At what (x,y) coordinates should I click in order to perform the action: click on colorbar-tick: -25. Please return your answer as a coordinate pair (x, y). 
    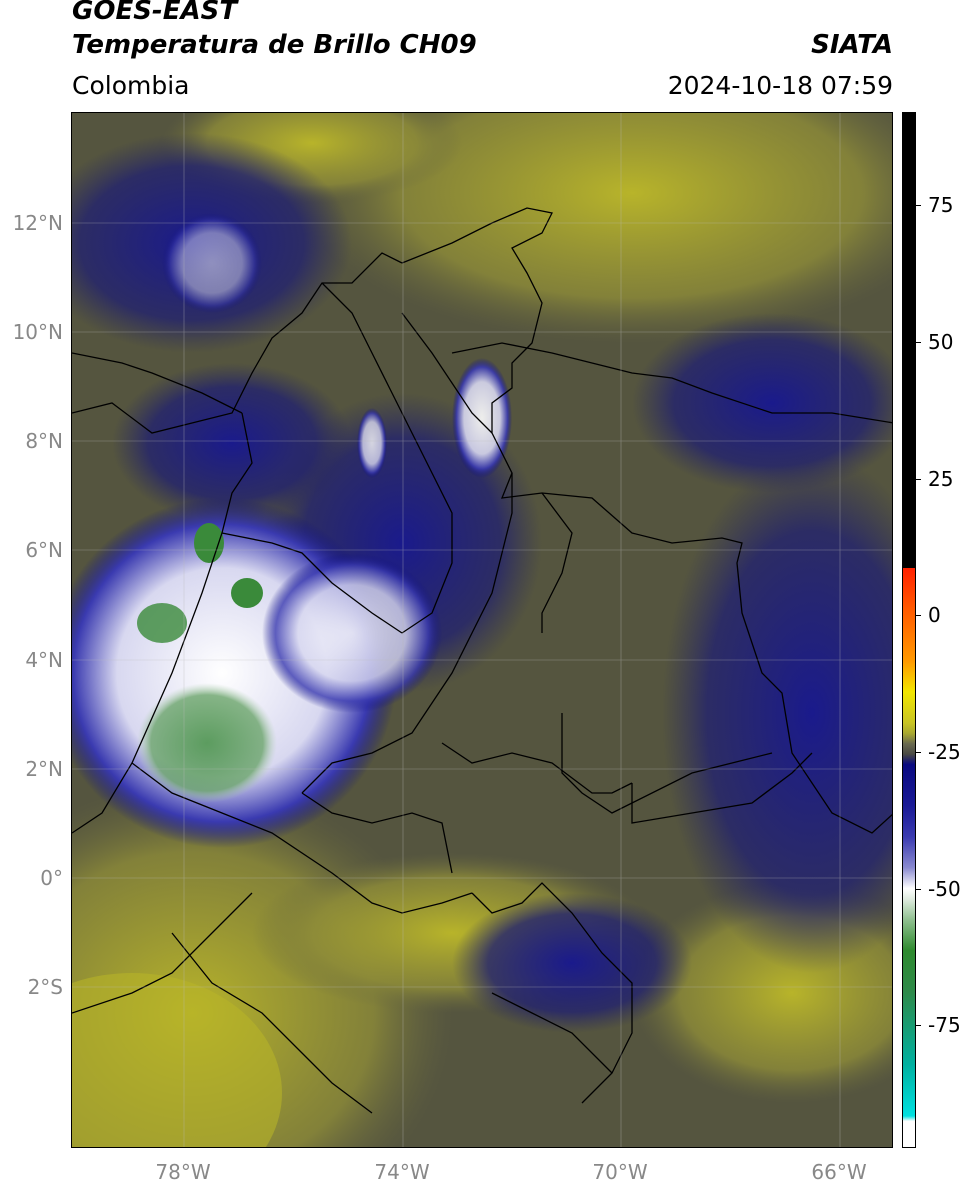
    Looking at the image, I should click on (944, 752).